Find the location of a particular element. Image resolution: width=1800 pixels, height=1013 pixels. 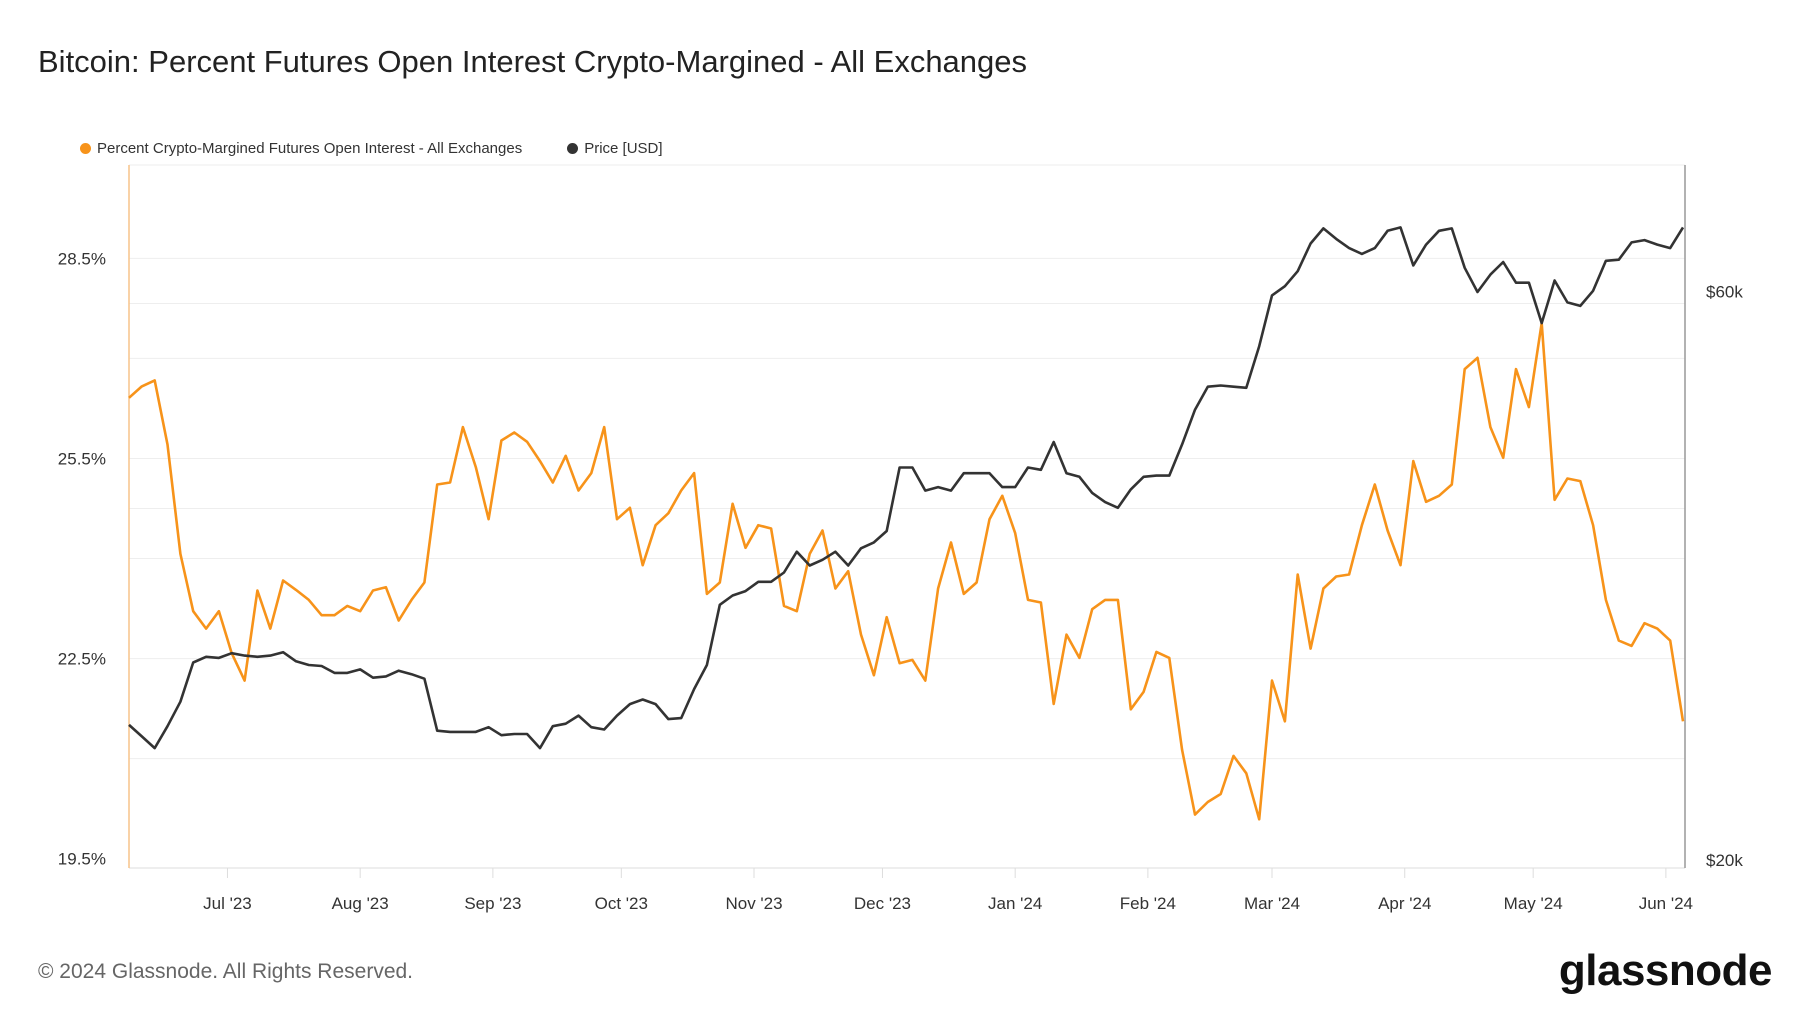

y-left-tick-label: 25.5% is located at coordinates (82, 458).